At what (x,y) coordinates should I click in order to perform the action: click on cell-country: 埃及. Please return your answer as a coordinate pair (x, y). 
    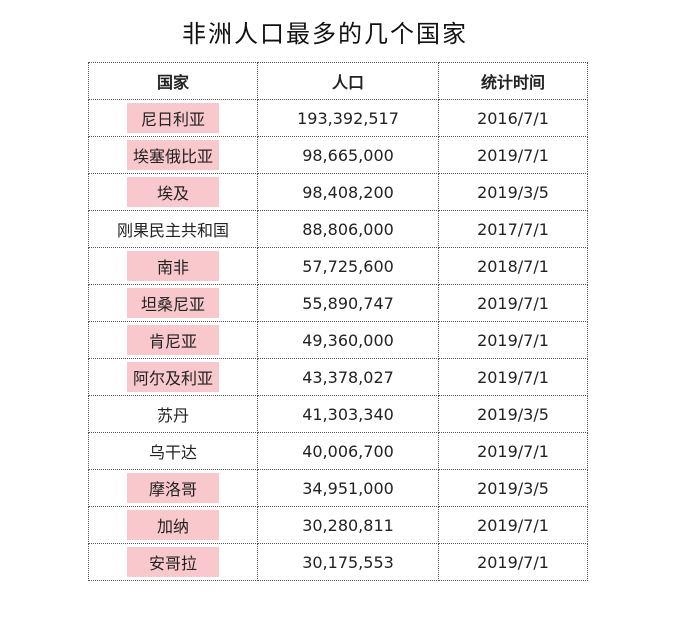
    Looking at the image, I should click on (173, 192).